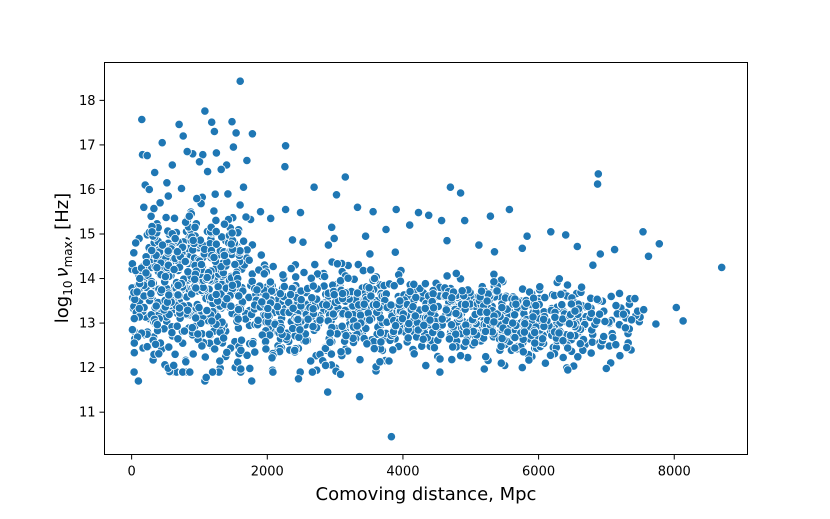 This screenshot has width=830, height=519. Describe the element at coordinates (68, 287) in the screenshot. I see `y-axis-title-base-subscript: 10` at that location.